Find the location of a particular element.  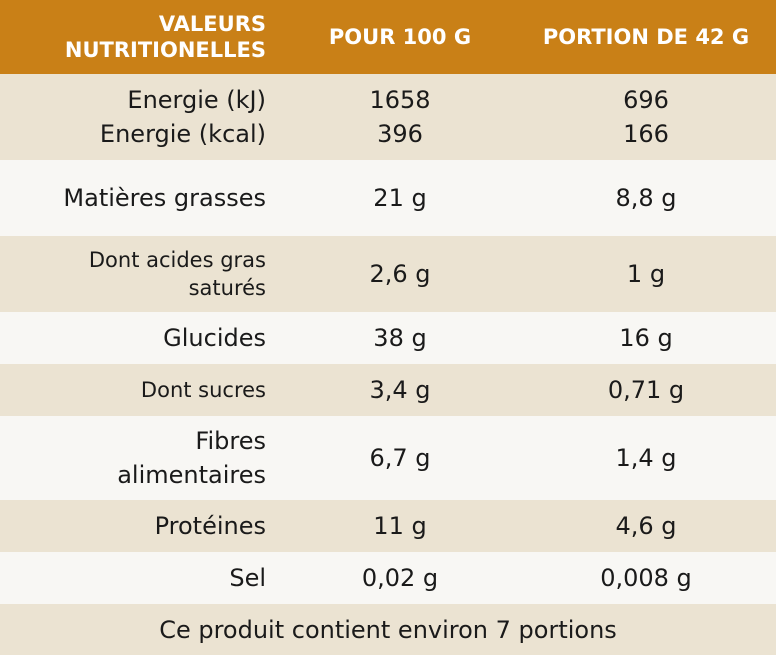

value-text: 0,71 g is located at coordinates (646, 390).